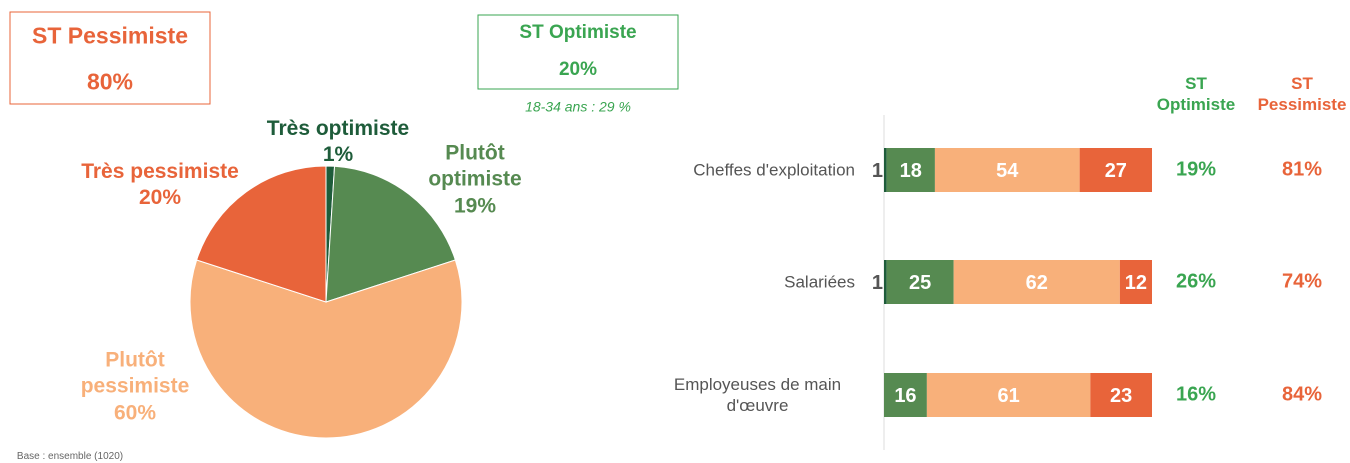  I want to click on slice-value: 60%, so click(135, 413).